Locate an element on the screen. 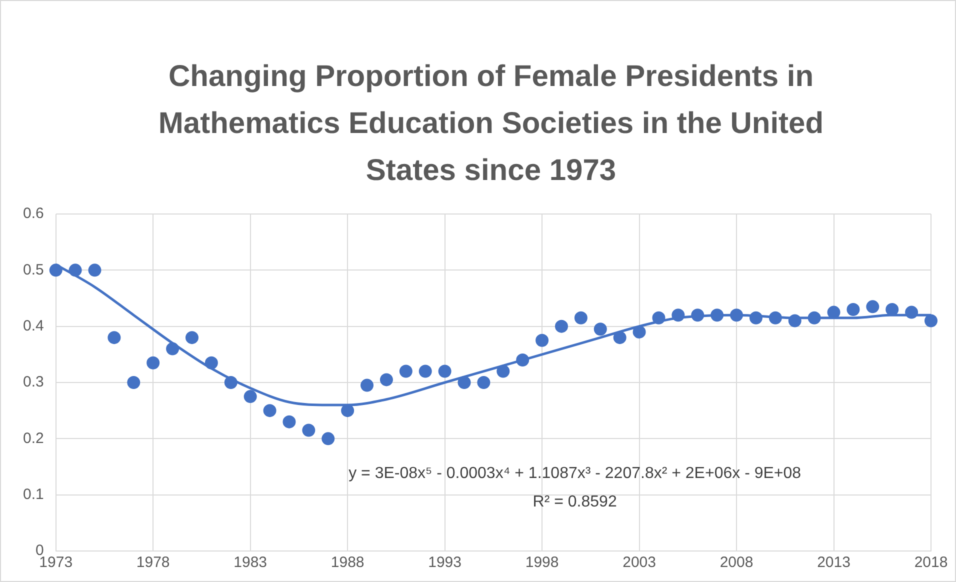 The image size is (956, 582). x-tick-label: 1973 is located at coordinates (56, 563).